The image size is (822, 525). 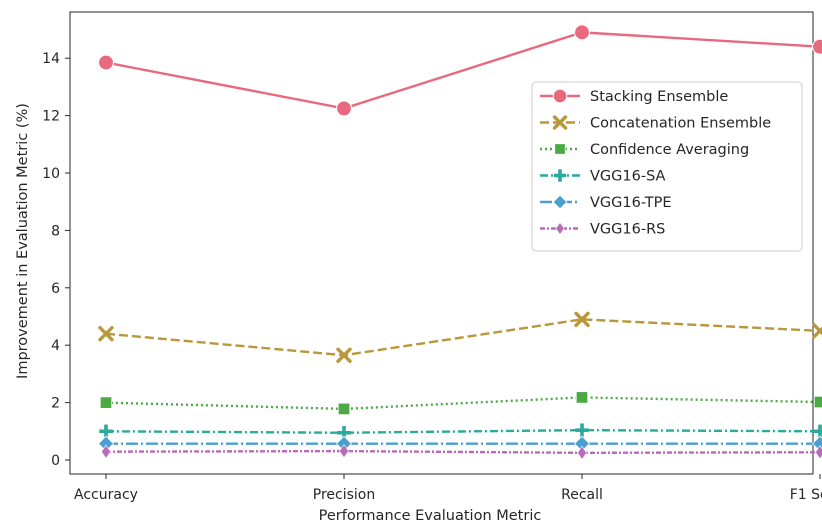 What do you see at coordinates (806, 495) in the screenshot?
I see `x-tick-label: F1 Score` at bounding box center [806, 495].